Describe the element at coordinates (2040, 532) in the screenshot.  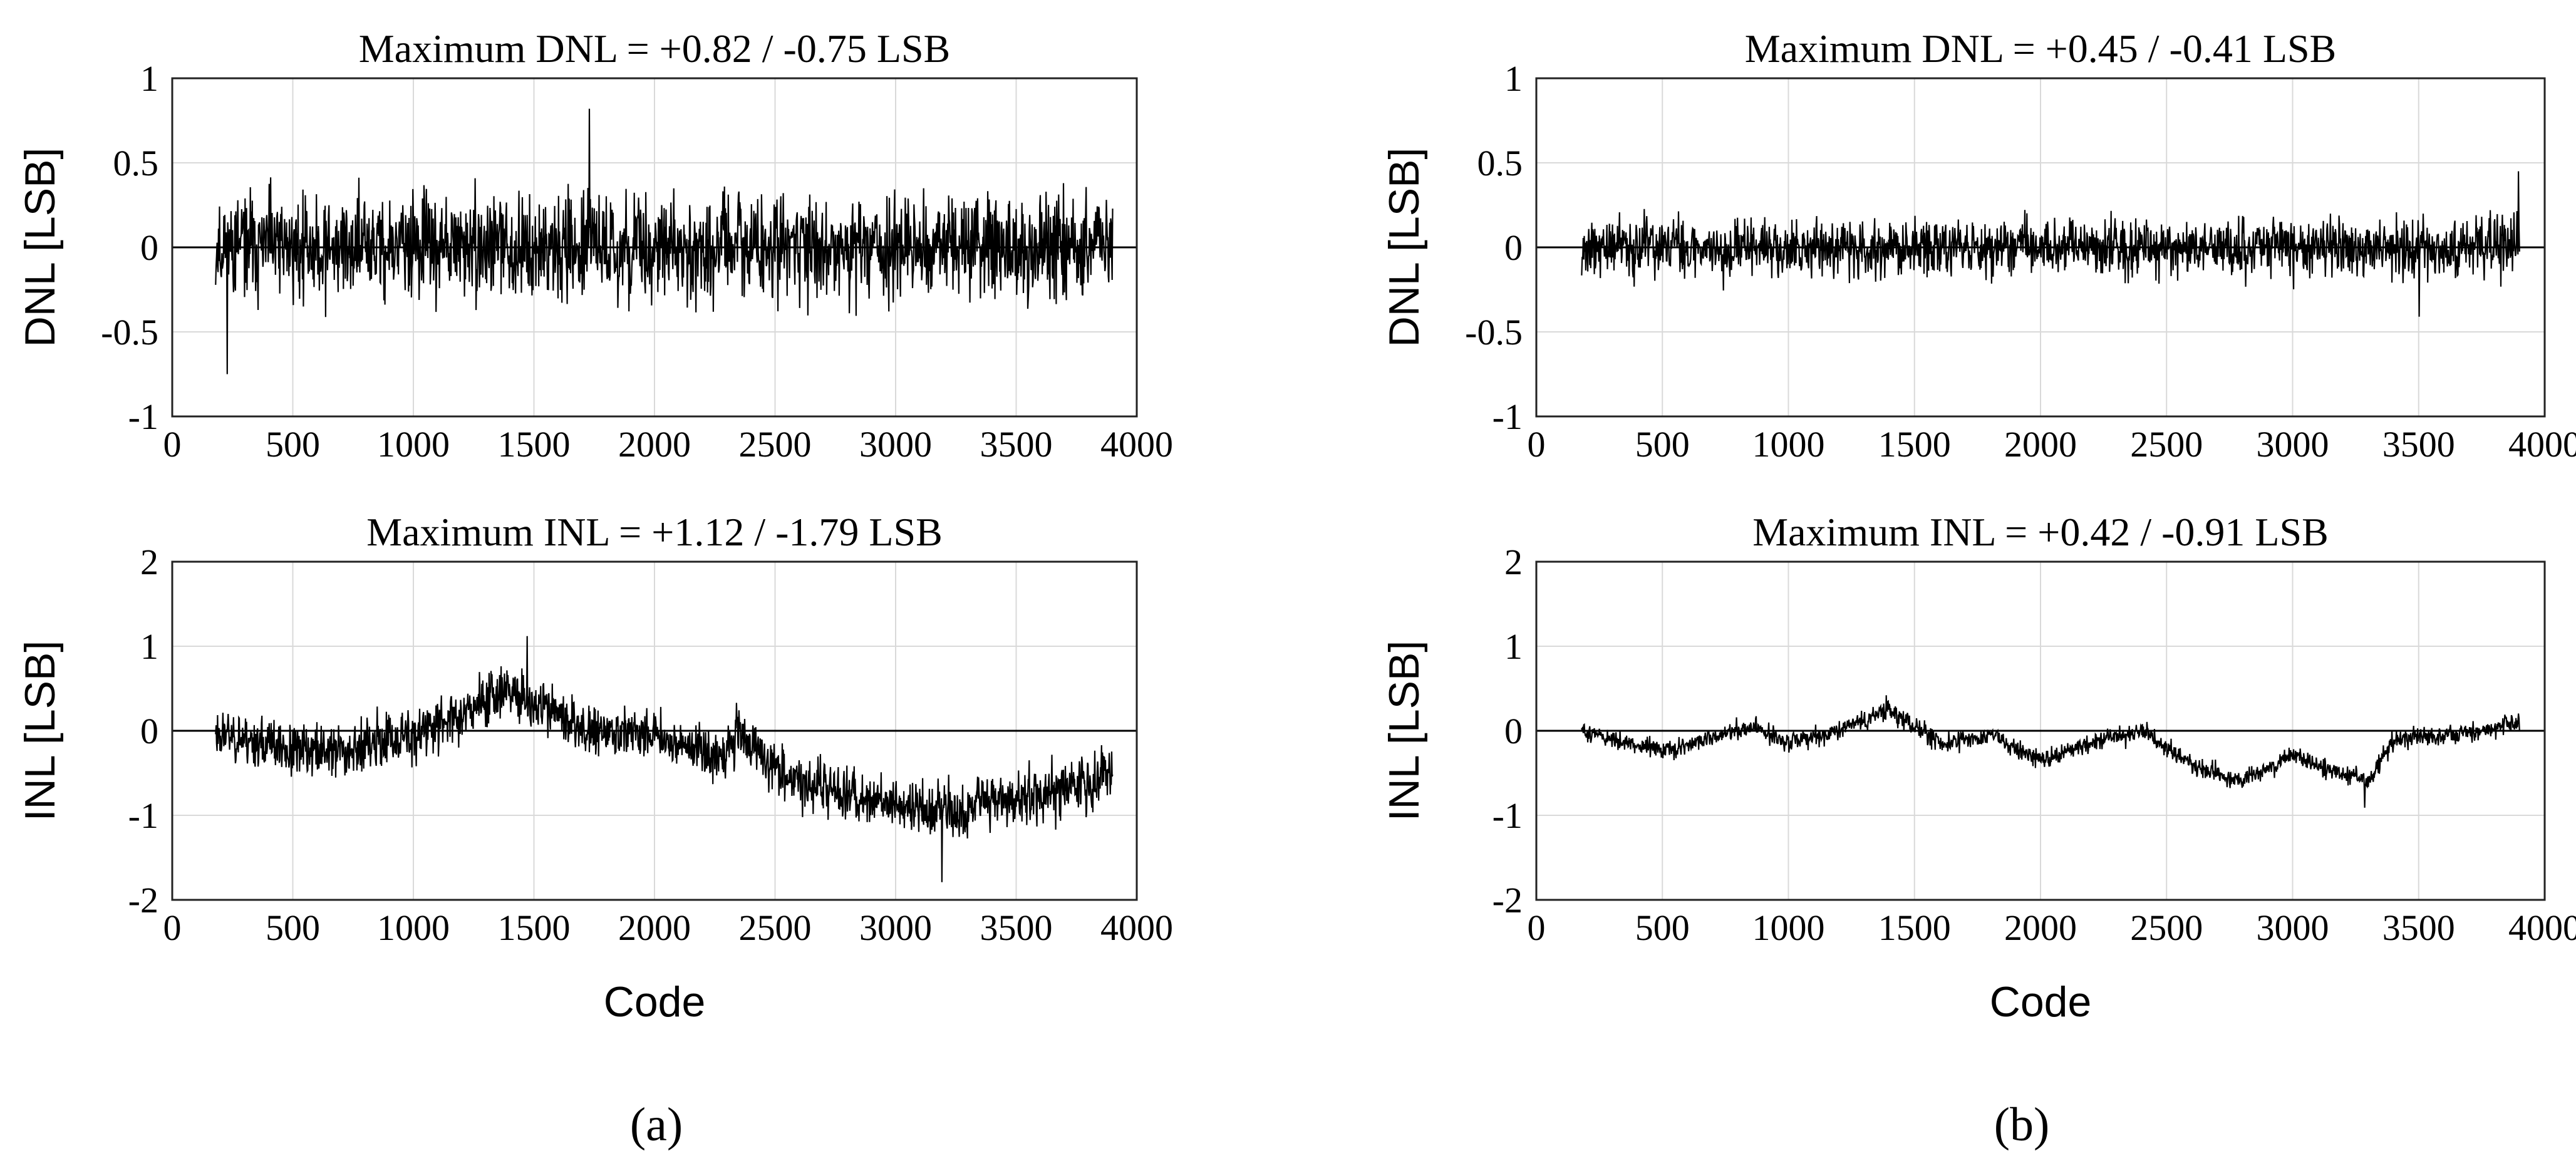
I see `chart-title: Maximum INL = +0.42 / -0.91 LSB` at that location.